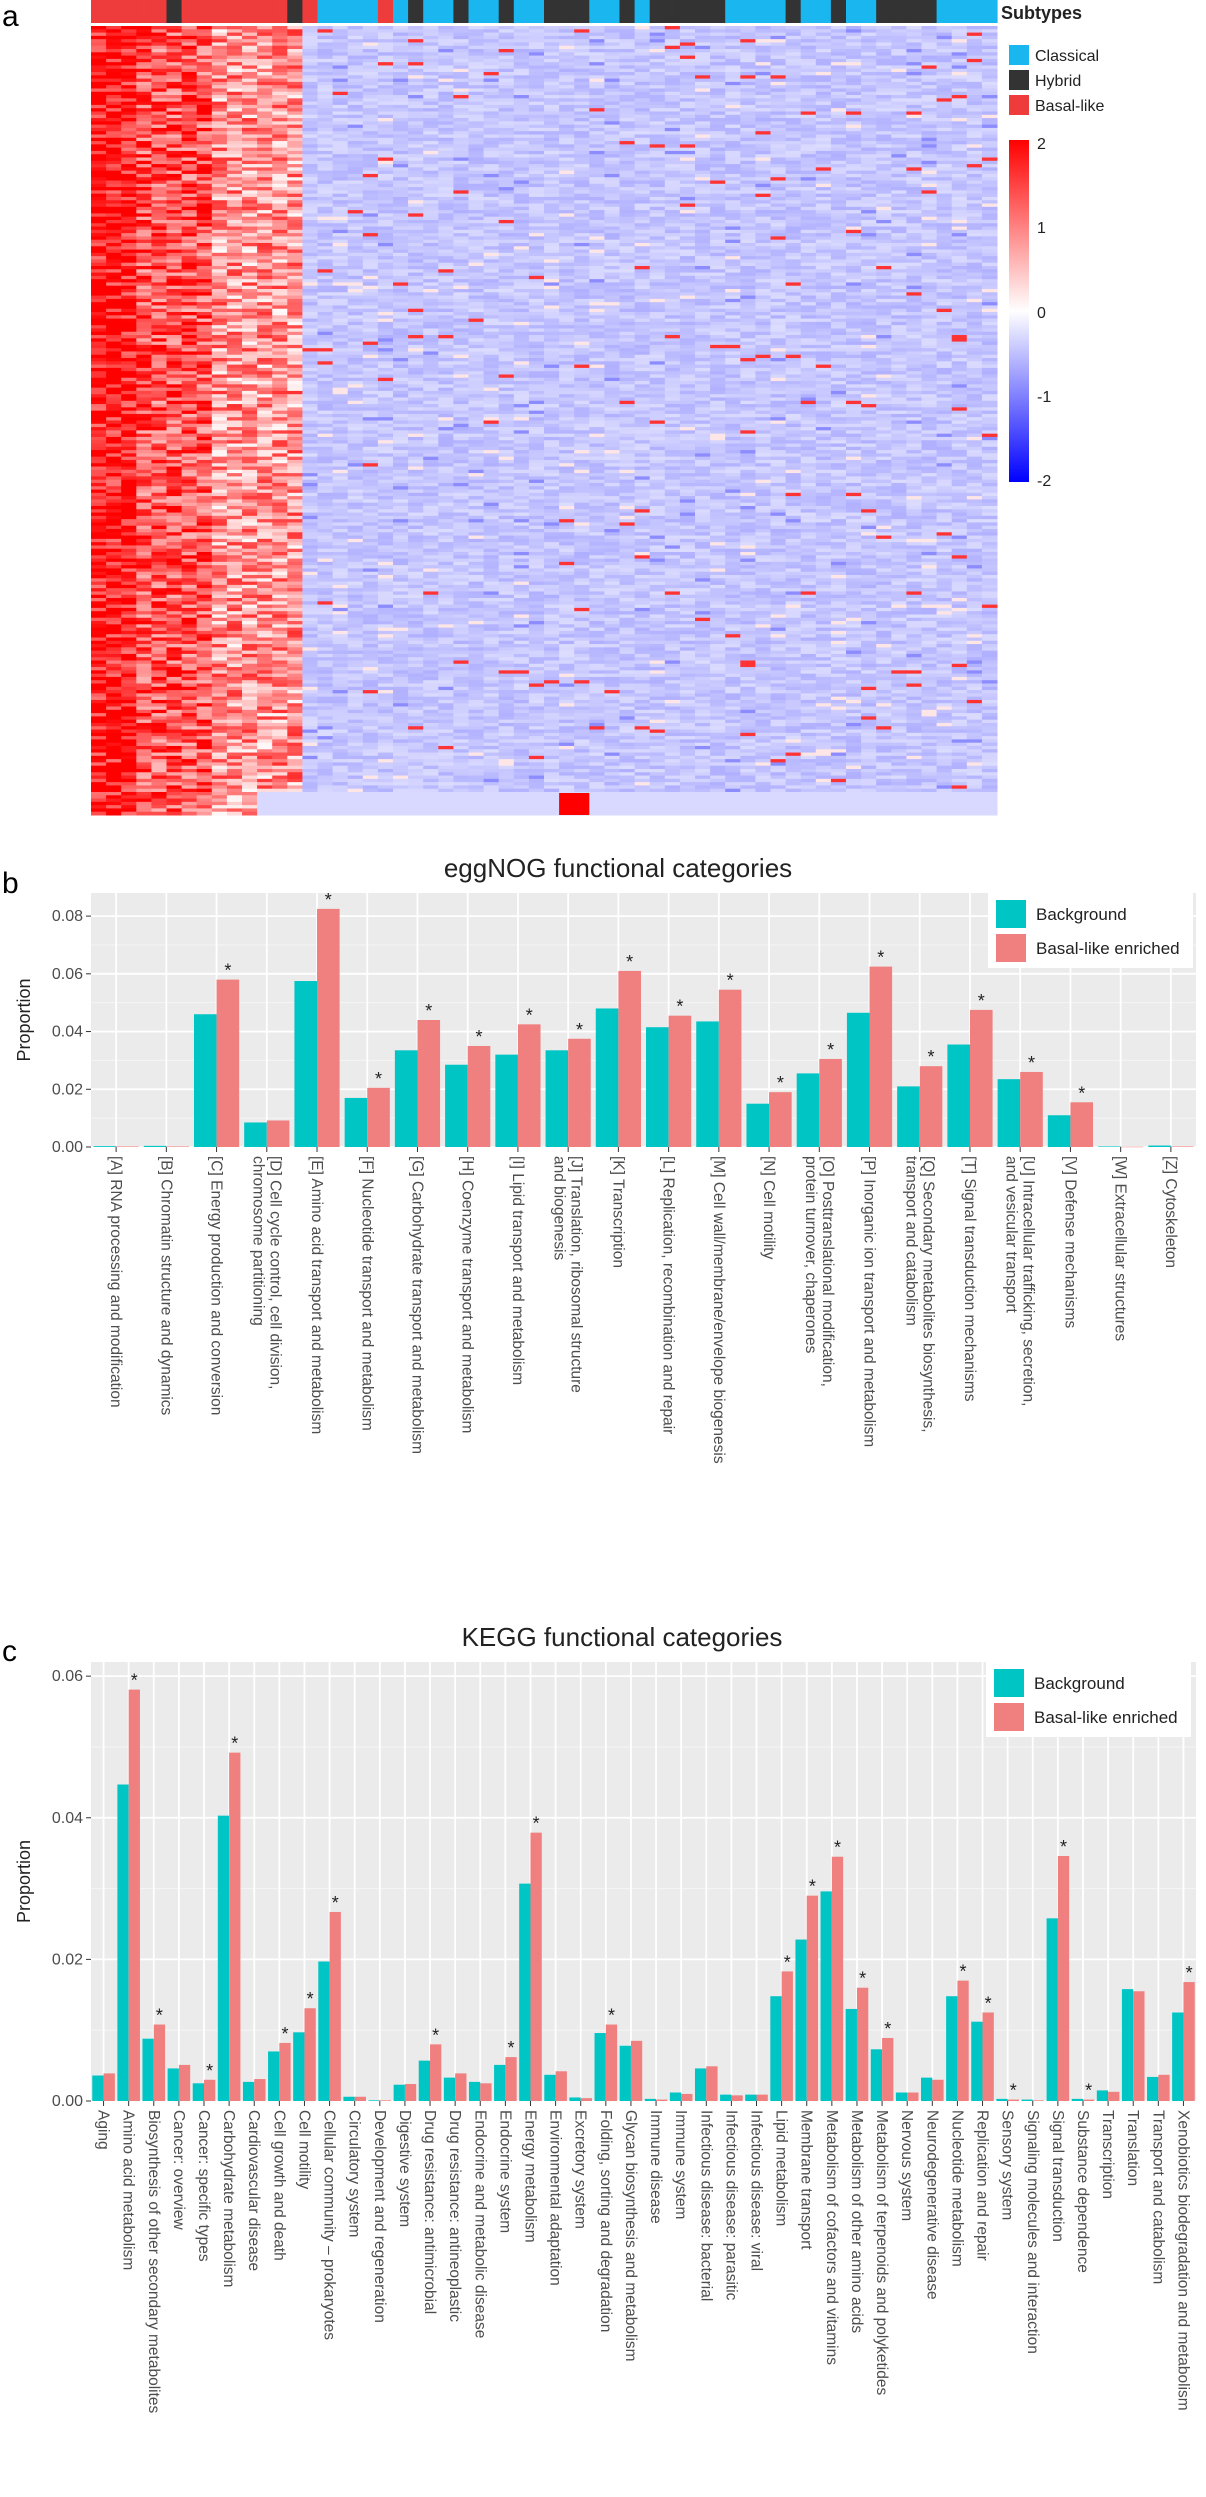  I want to click on subtype-annotation-cell, so click(431, 11).